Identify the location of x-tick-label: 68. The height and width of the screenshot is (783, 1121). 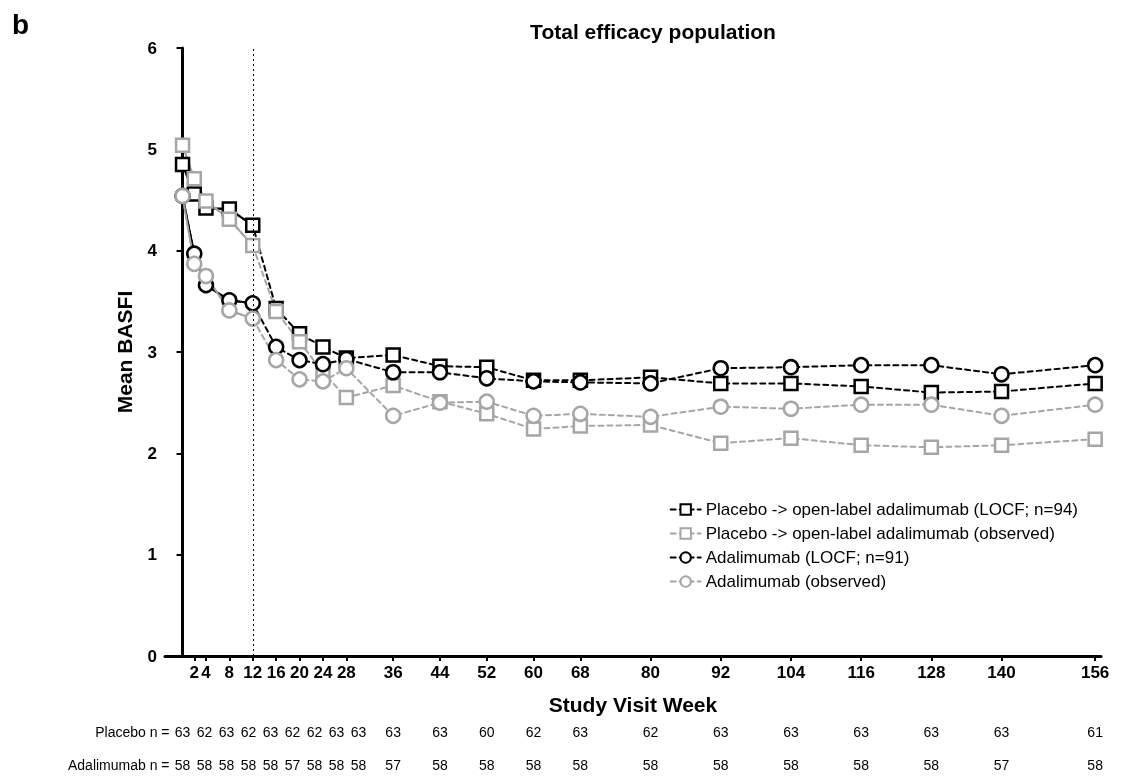
(580, 672).